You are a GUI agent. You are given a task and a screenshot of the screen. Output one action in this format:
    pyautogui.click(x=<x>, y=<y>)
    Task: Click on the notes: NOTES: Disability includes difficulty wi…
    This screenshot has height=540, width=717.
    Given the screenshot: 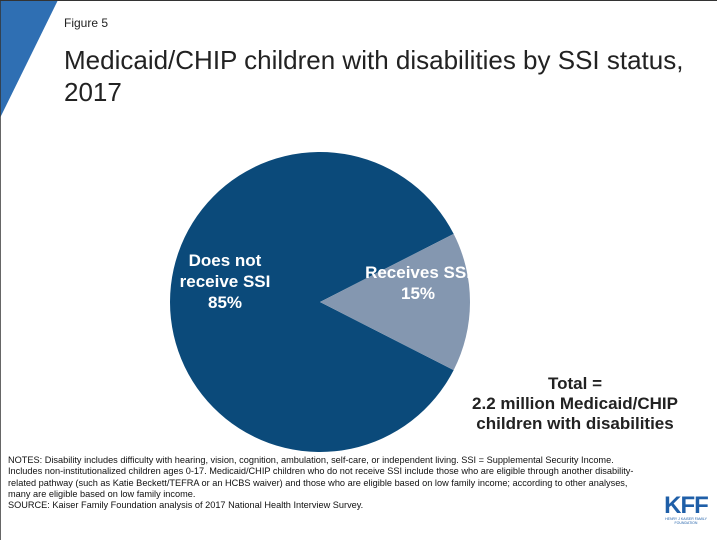 What is the action you would take?
    pyautogui.click(x=321, y=477)
    